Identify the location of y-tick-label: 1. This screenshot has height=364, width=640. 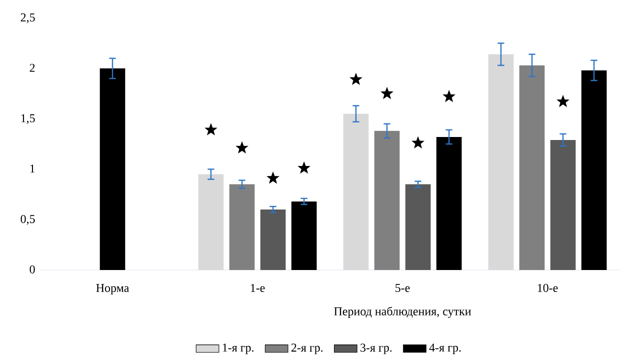
(32, 168).